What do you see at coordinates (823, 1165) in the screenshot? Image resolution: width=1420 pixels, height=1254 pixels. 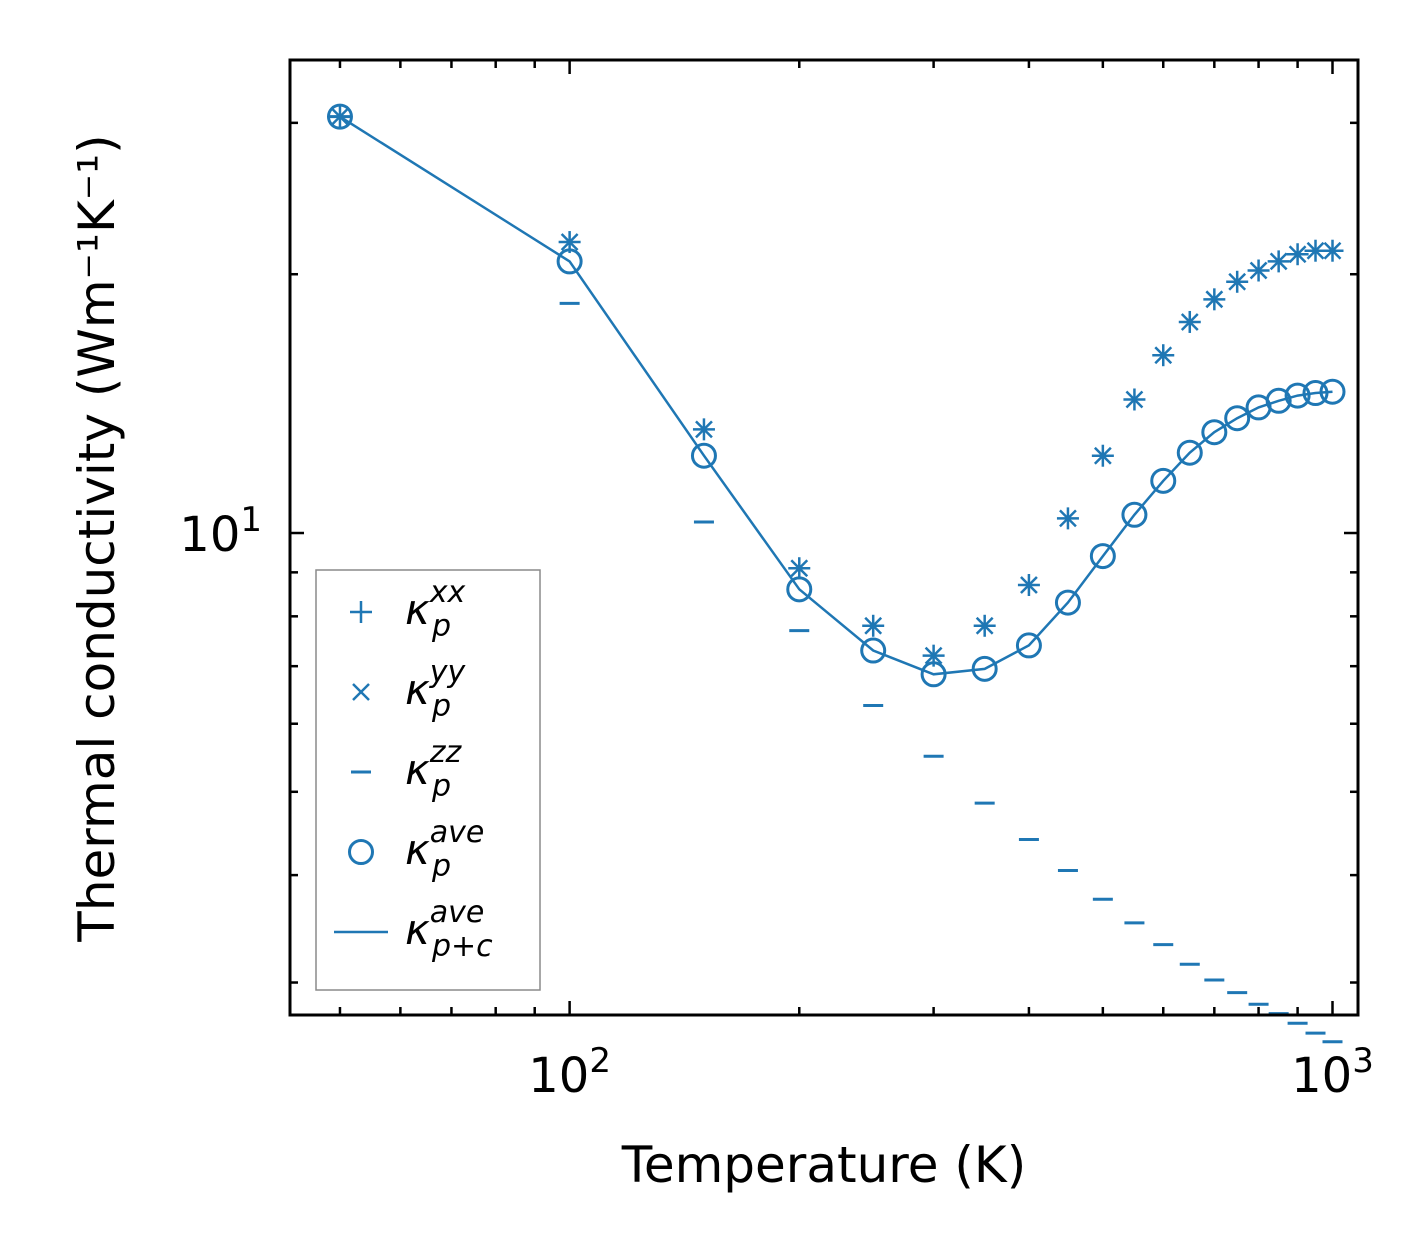 I see `x-axis-label: Temperature (K)` at bounding box center [823, 1165].